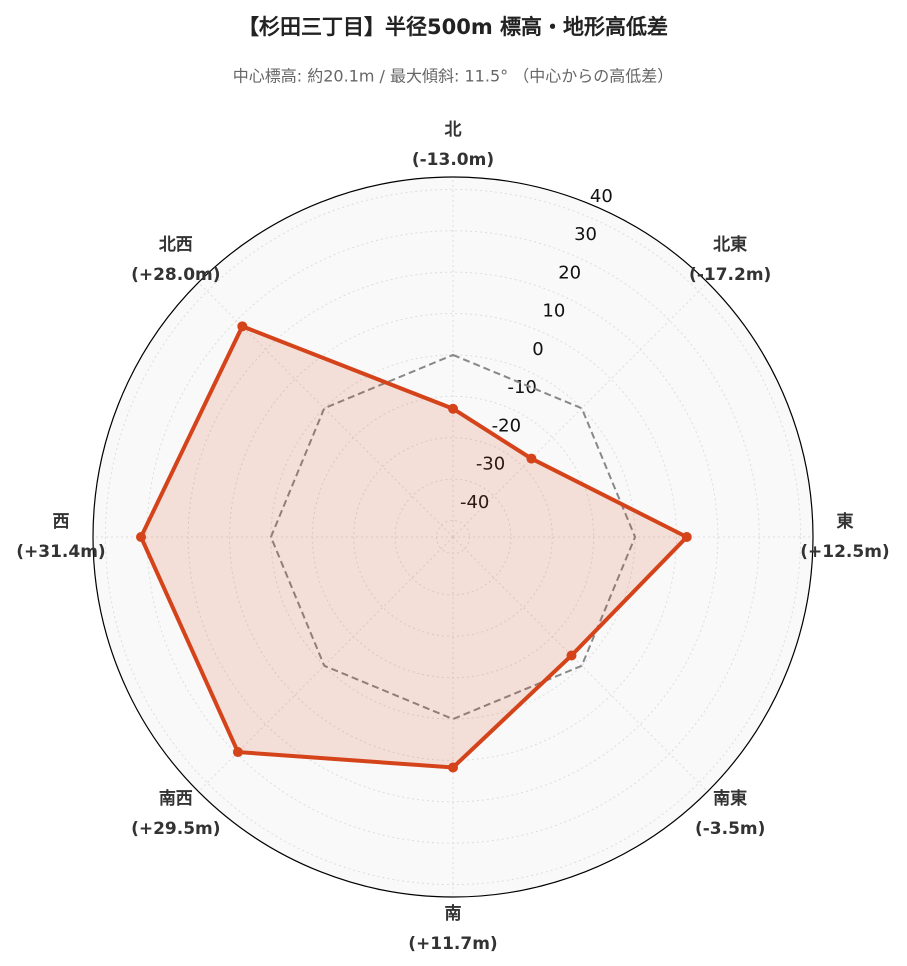 The width and height of the screenshot is (907, 966). What do you see at coordinates (585, 234) in the screenshot?
I see `r-tick-label: 30` at bounding box center [585, 234].